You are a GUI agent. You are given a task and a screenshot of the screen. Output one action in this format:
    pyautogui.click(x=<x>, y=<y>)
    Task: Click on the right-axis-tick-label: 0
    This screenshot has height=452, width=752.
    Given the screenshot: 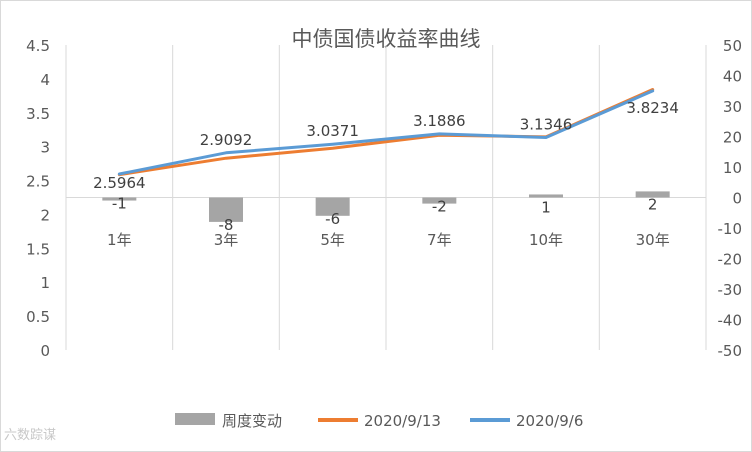 What is the action you would take?
    pyautogui.click(x=737, y=199)
    